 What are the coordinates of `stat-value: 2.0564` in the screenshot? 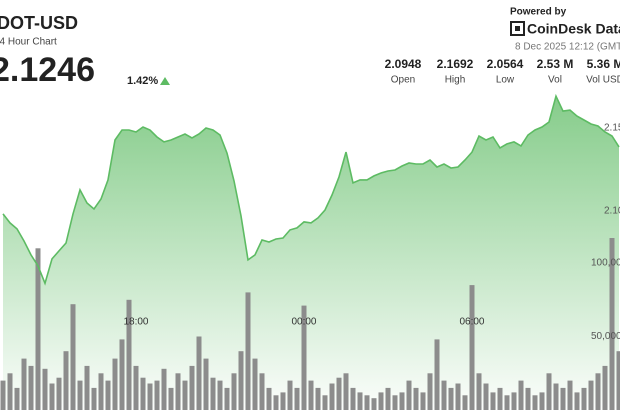 It's located at (505, 64).